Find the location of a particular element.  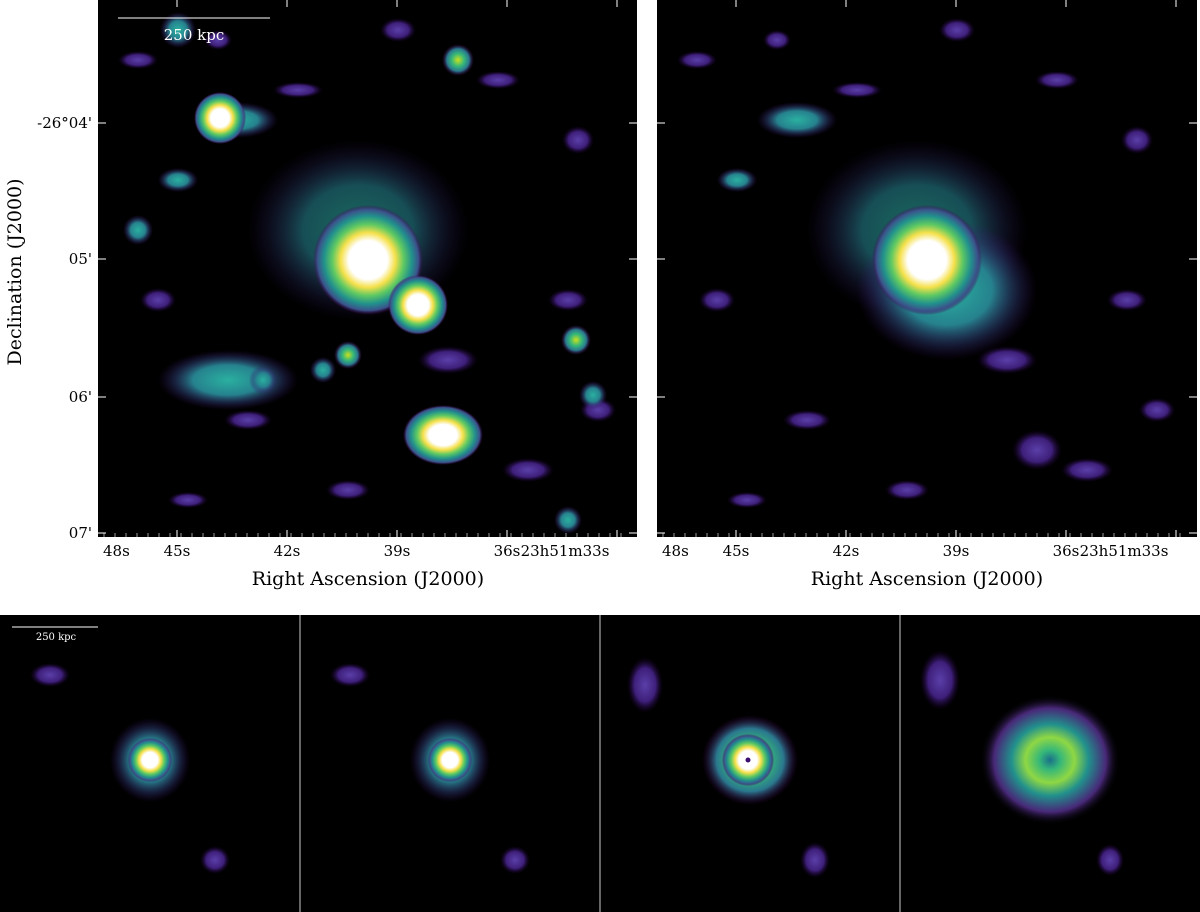

y-tick-label: 06' is located at coordinates (80, 397).